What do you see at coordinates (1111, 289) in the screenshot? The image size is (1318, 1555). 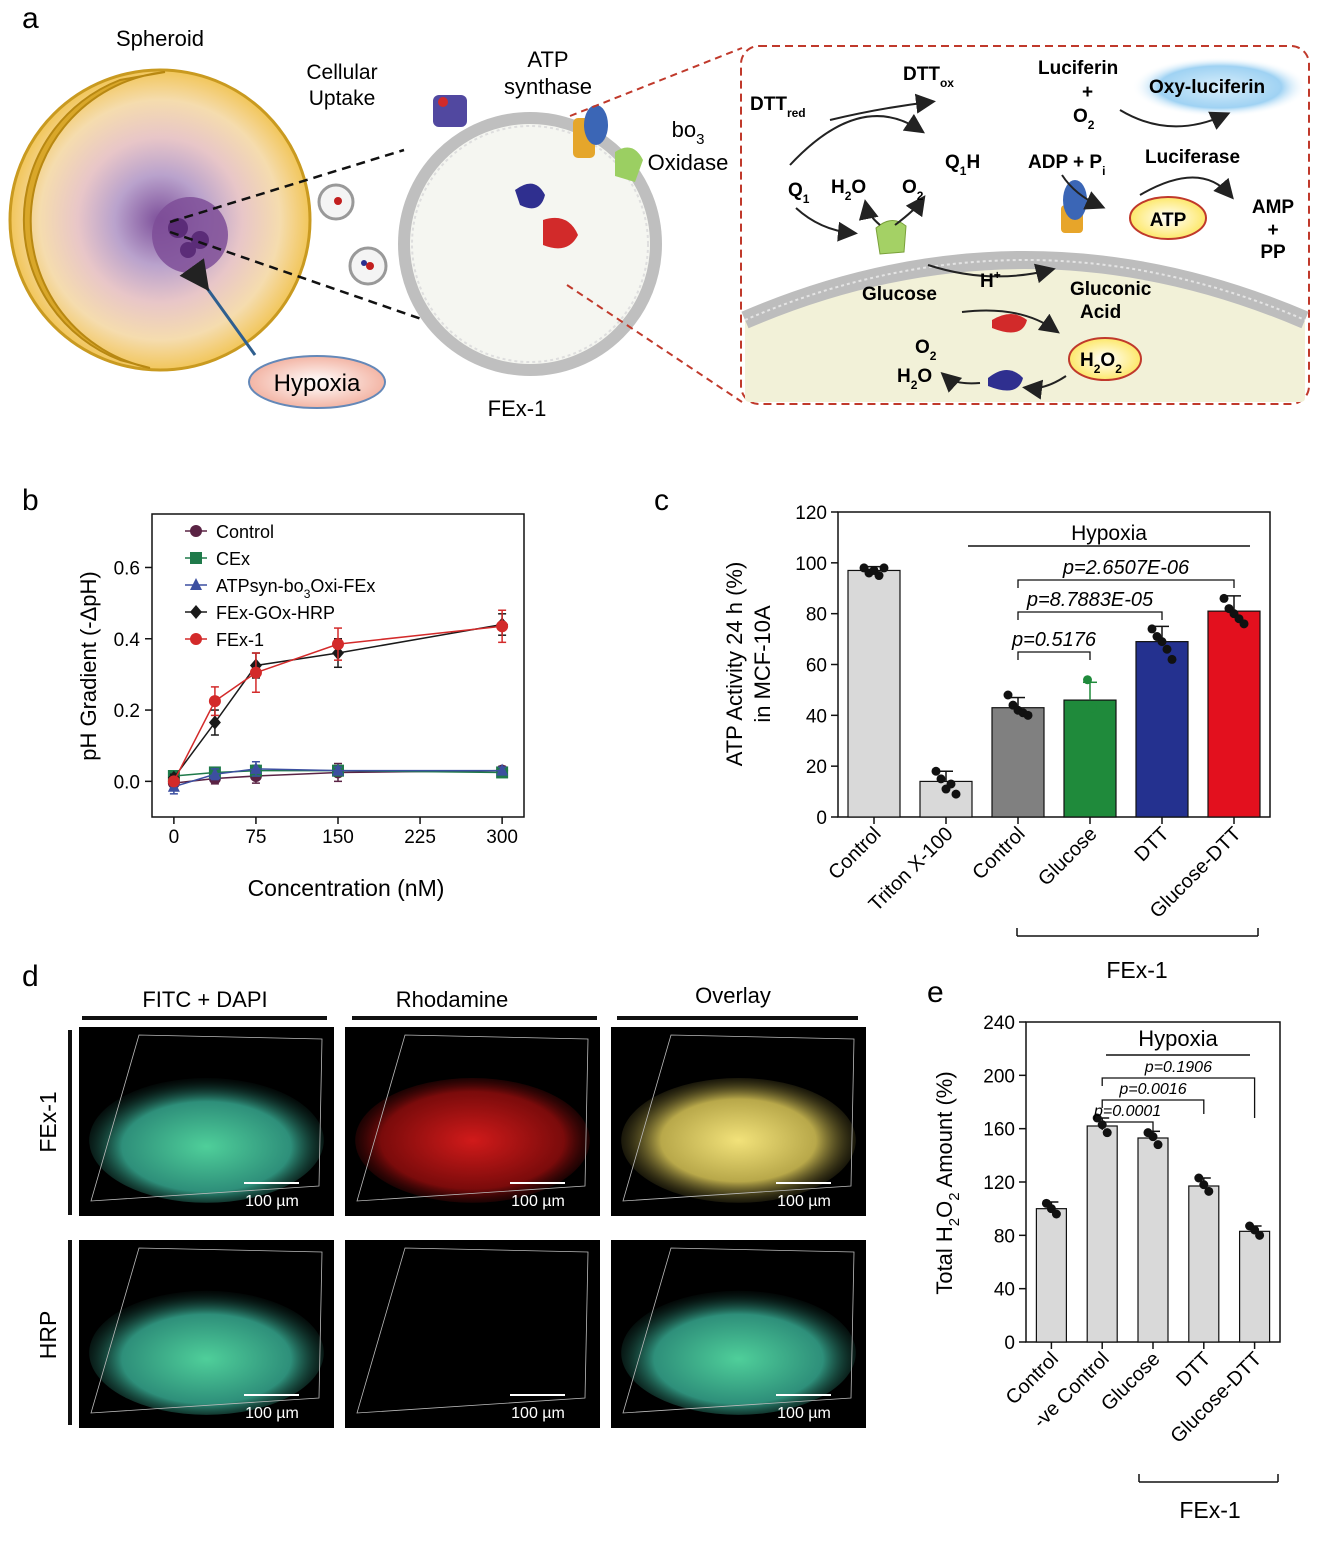 I see `gluconic-label: Gluconic` at bounding box center [1111, 289].